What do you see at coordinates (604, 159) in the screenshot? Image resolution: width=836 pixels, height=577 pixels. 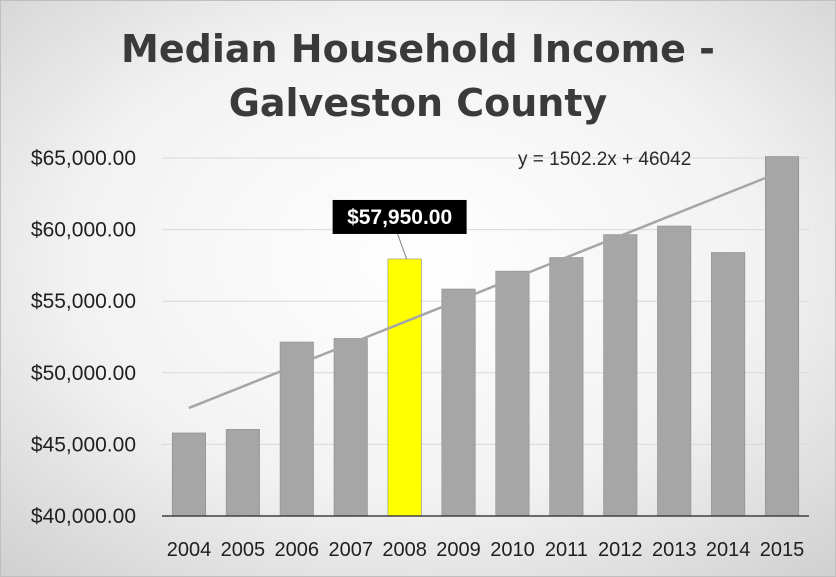 I see `trendline-equation: y = 1502.2x + 46042` at bounding box center [604, 159].